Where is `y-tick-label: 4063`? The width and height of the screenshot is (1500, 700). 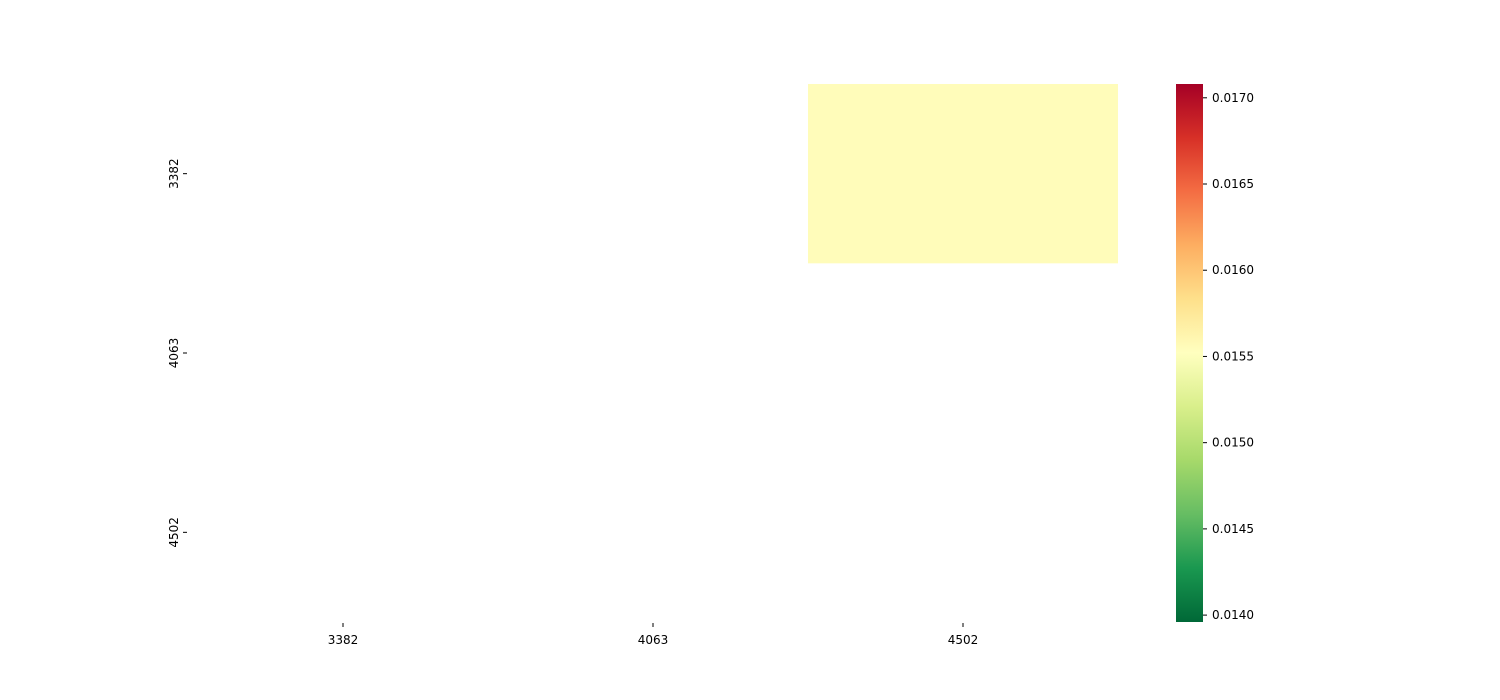 y-tick-label: 4063 is located at coordinates (174, 353).